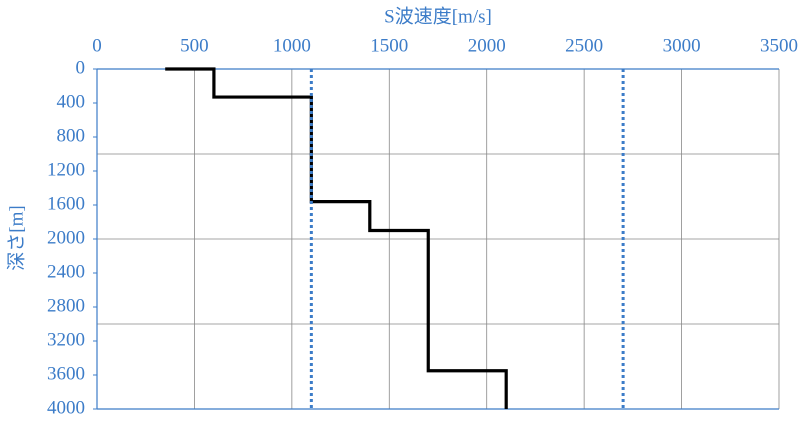 Image resolution: width=810 pixels, height=426 pixels. What do you see at coordinates (97, 45) in the screenshot?
I see `x-tick-label: 0` at bounding box center [97, 45].